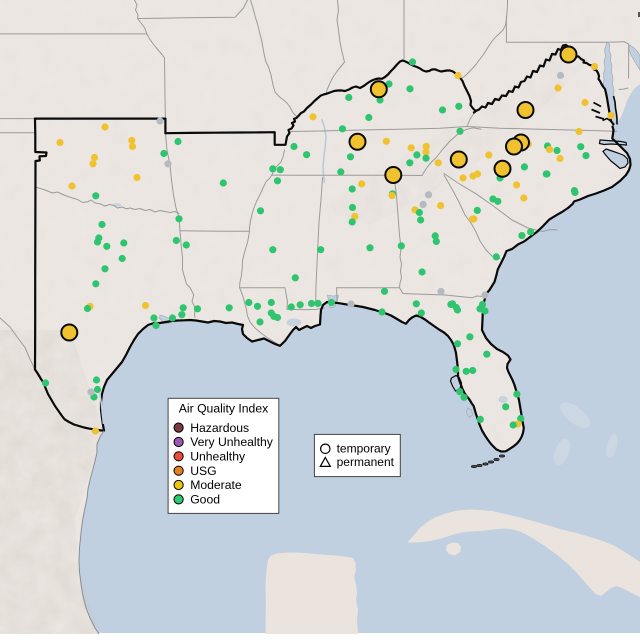 Image resolution: width=640 pixels, height=640 pixels. Describe the element at coordinates (203, 471) in the screenshot. I see `svg-text: USG` at that location.